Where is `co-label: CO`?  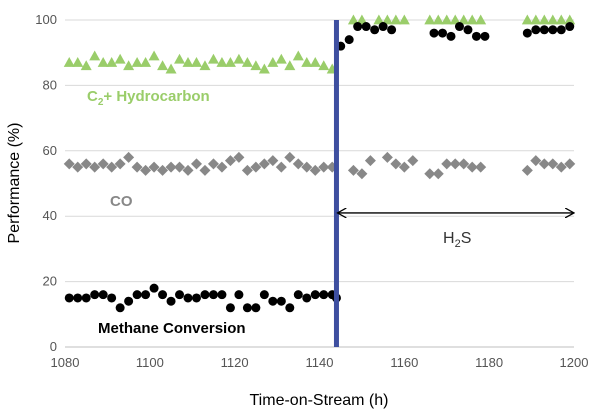 co-label: CO is located at coordinates (121, 201).